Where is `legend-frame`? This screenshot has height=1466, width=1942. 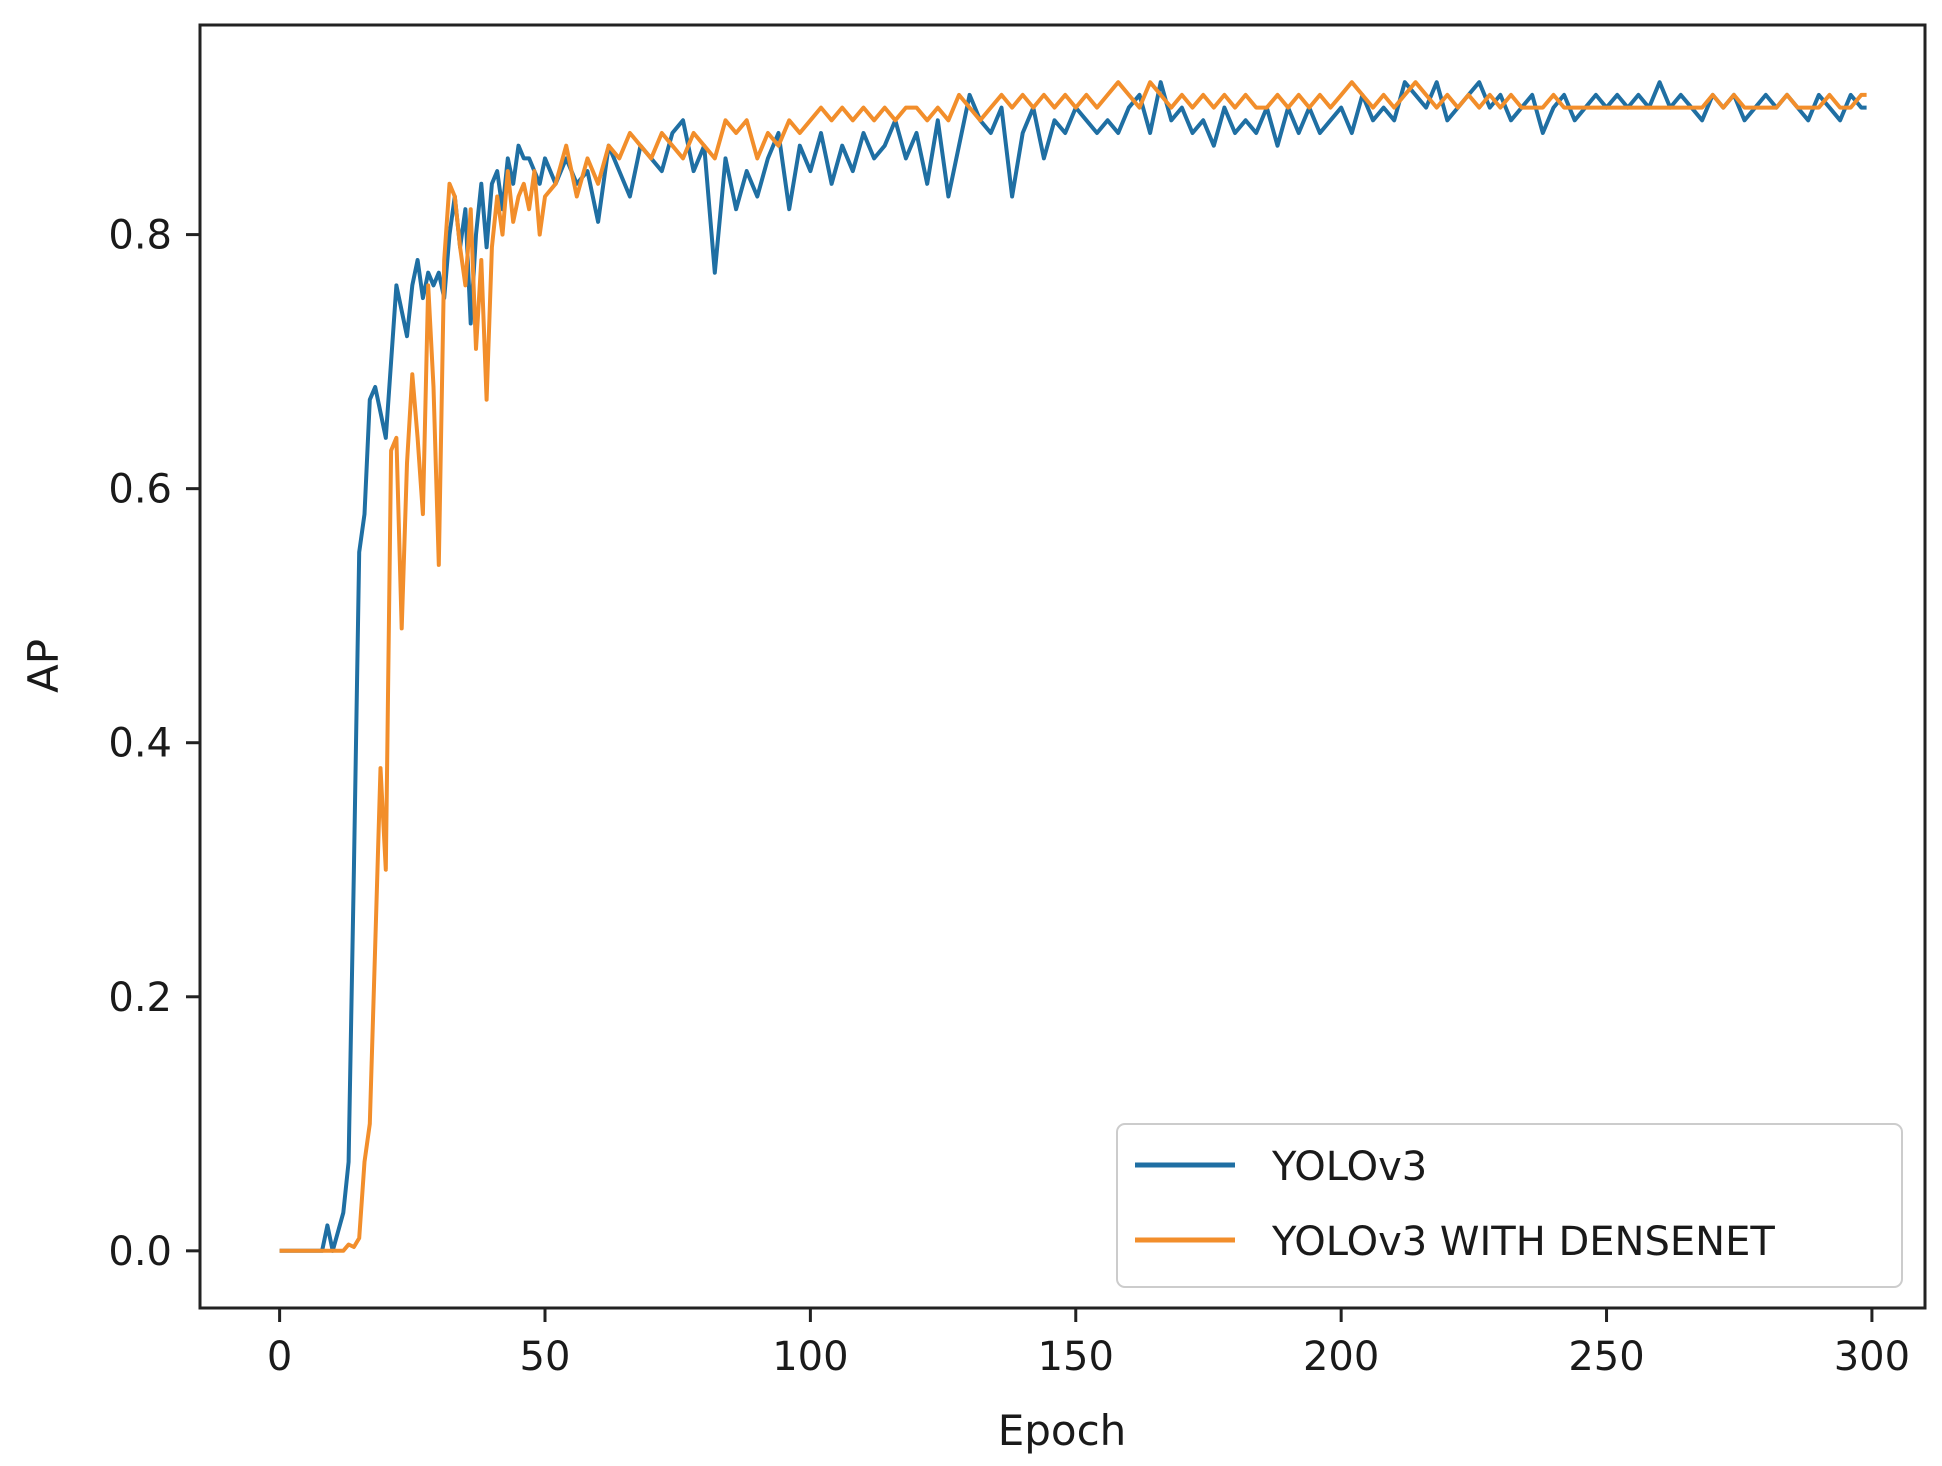 legend-frame is located at coordinates (1509, 1205).